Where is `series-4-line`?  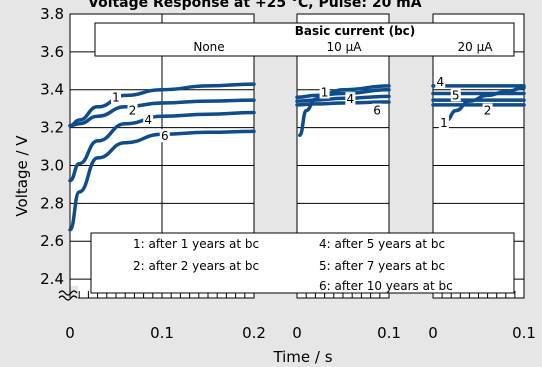
series-4-line is located at coordinates (162, 146).